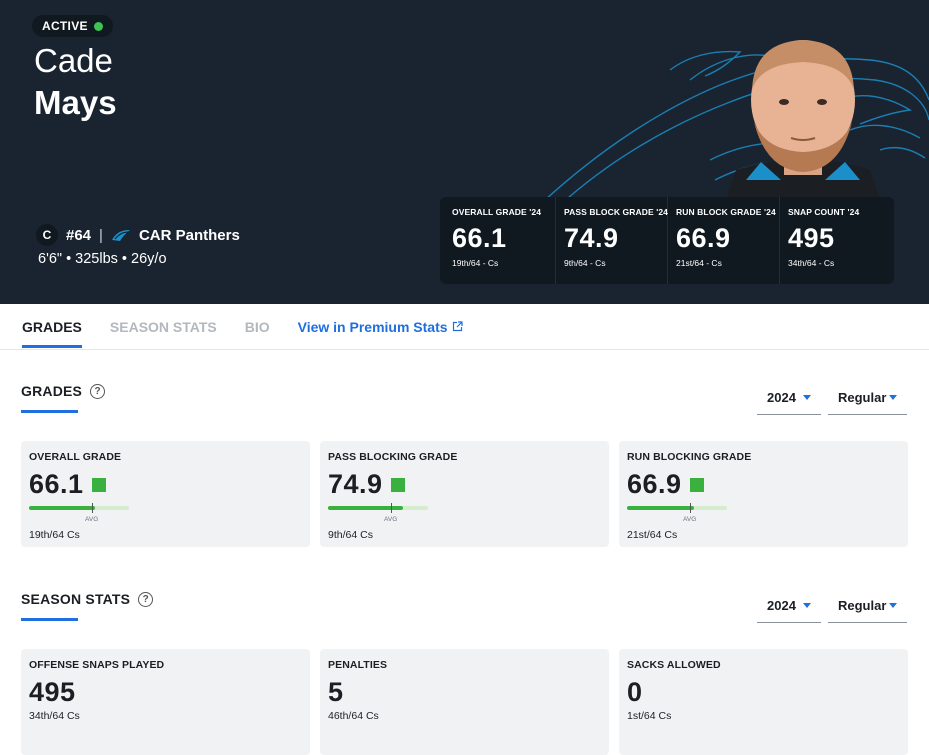 The height and width of the screenshot is (755, 929). I want to click on team-link: CAR Panthers, so click(189, 235).